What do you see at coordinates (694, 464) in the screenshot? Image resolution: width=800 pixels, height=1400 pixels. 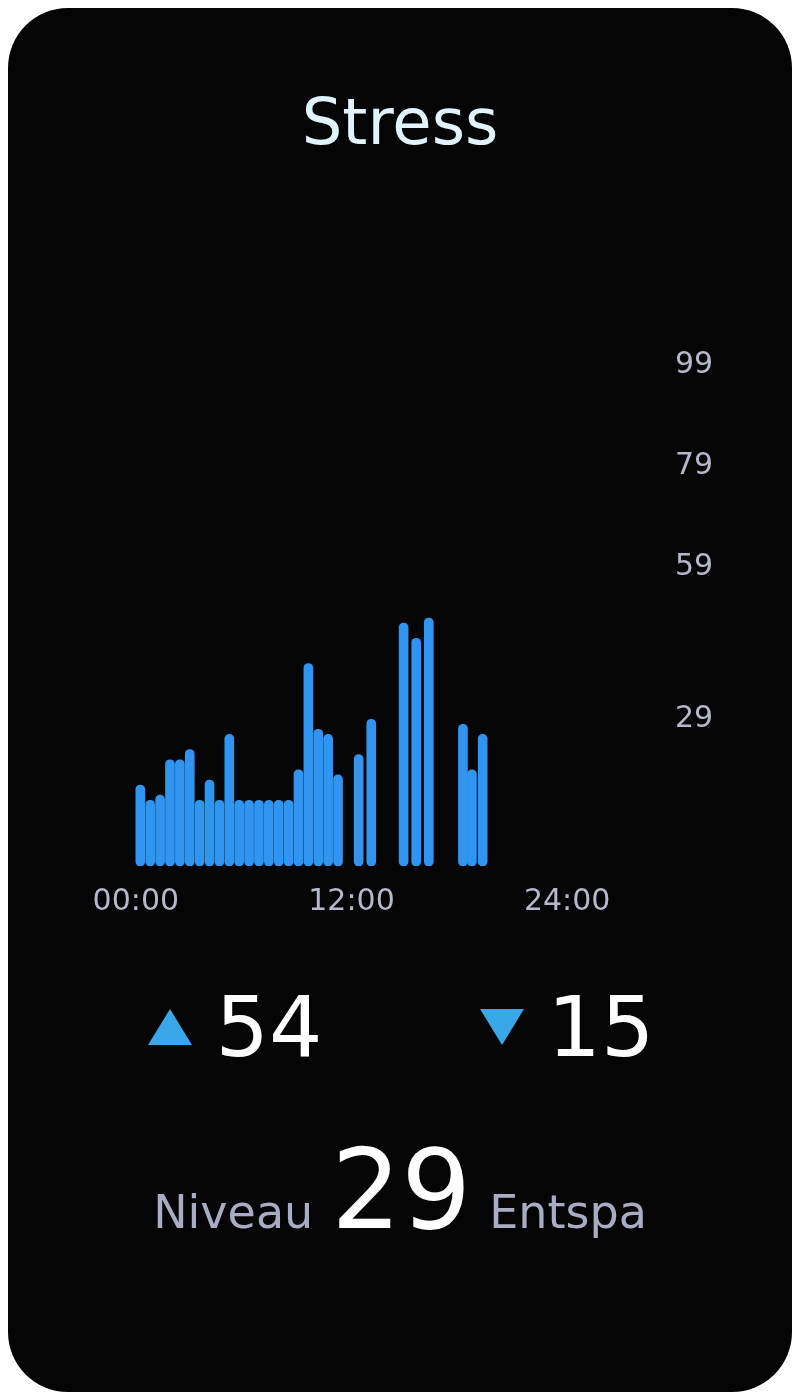 I see `y-tick-label: 79` at bounding box center [694, 464].